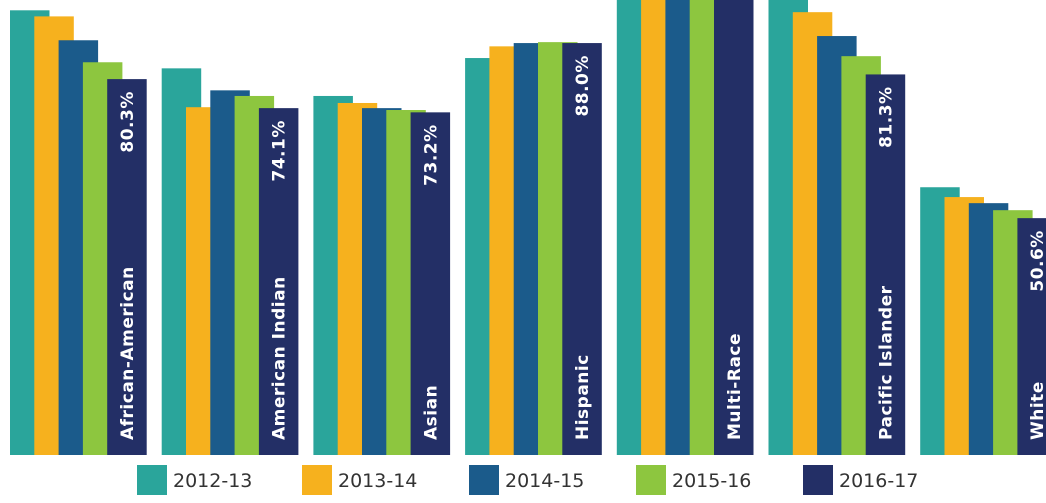 This screenshot has width=1046, height=503. I want to click on value-label: 81.3%, so click(886, 116).